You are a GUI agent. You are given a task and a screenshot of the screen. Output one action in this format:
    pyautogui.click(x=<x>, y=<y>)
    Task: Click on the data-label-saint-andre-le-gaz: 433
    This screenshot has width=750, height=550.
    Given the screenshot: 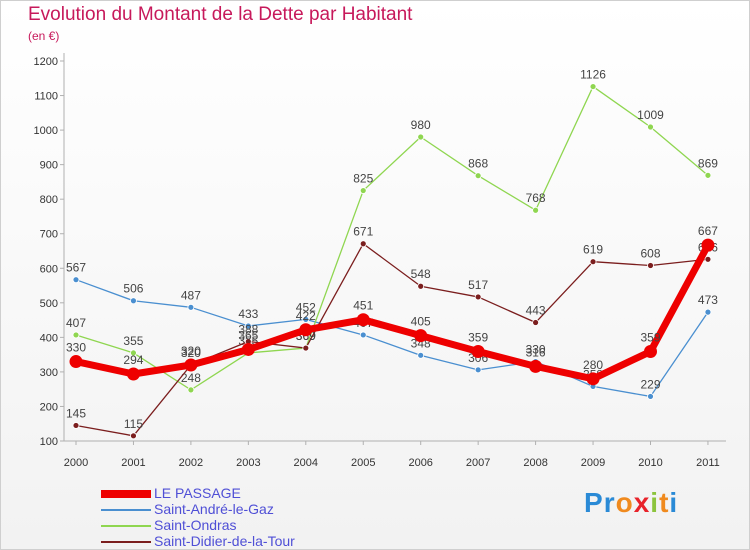 What is the action you would take?
    pyautogui.click(x=248, y=314)
    